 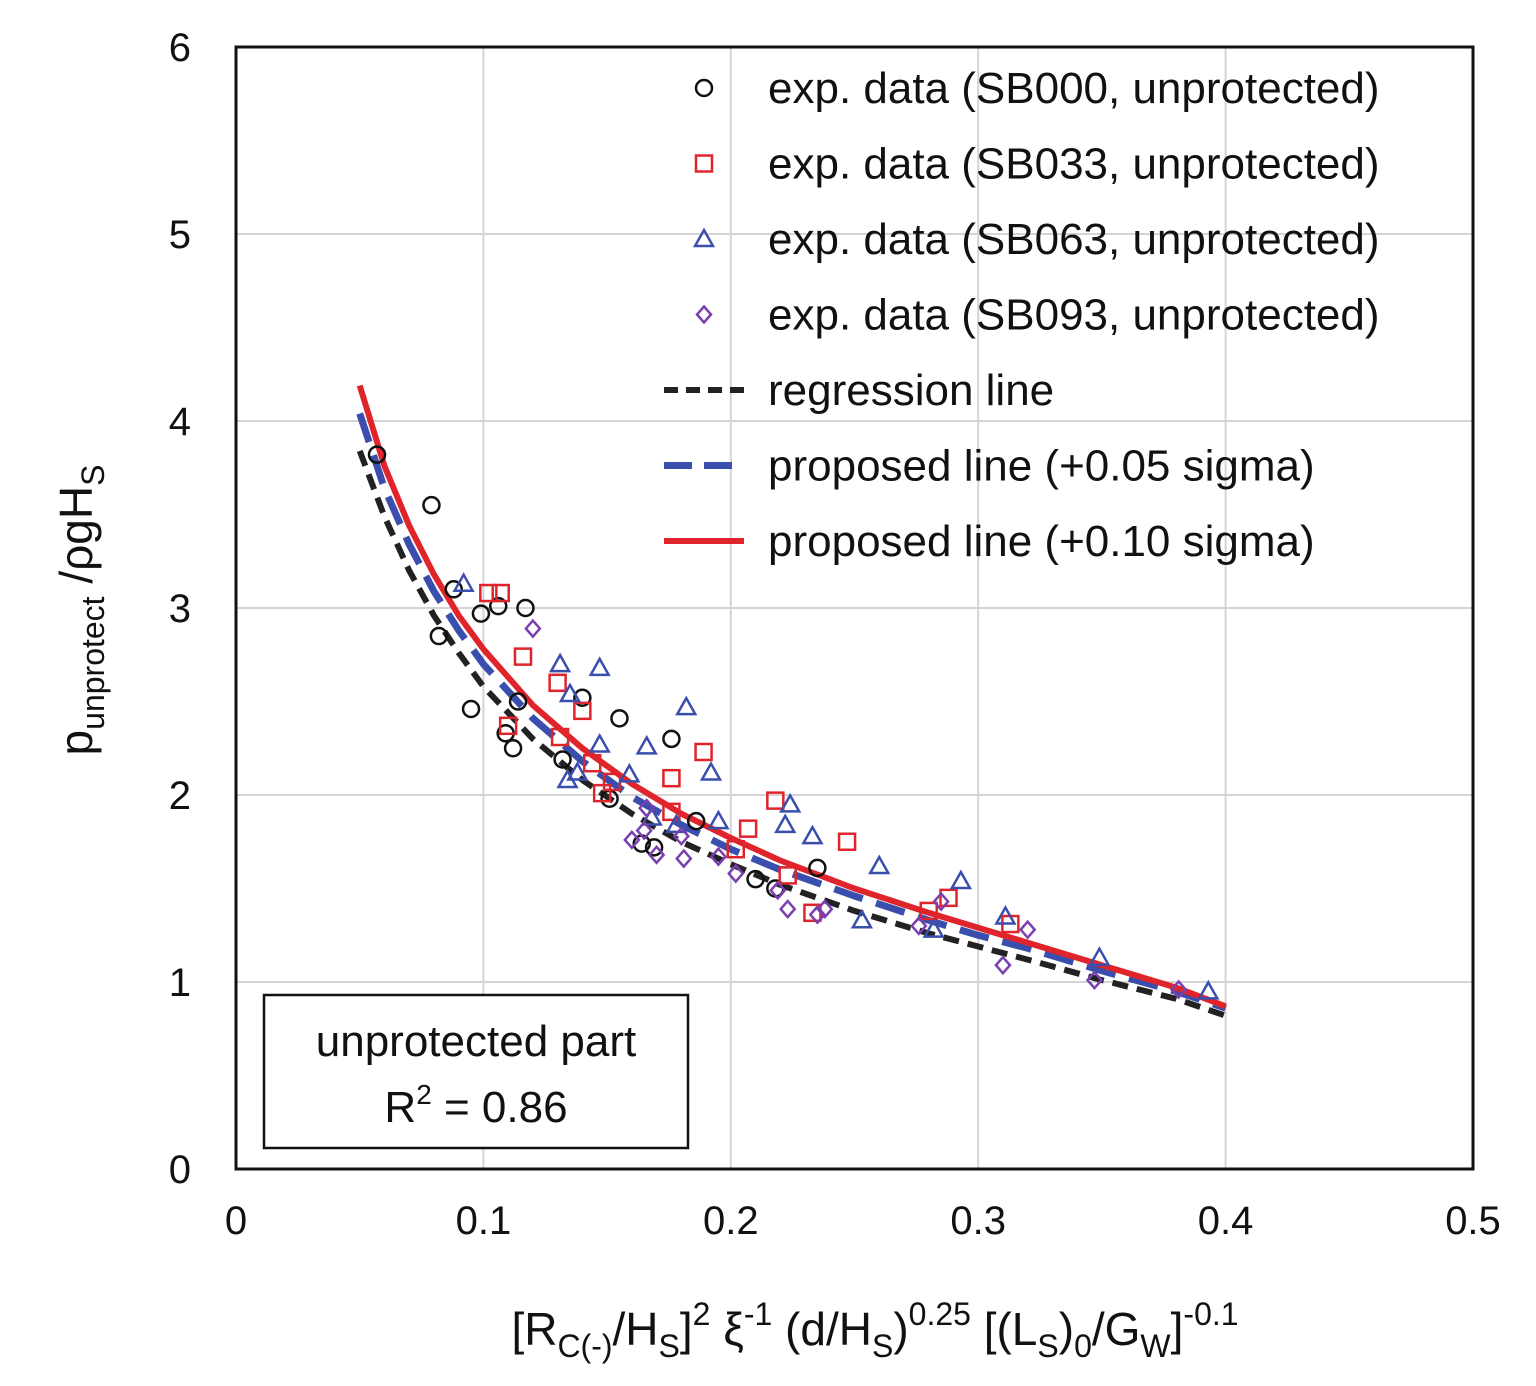 I want to click on x-tick-label: 0.5, so click(x=1473, y=1221).